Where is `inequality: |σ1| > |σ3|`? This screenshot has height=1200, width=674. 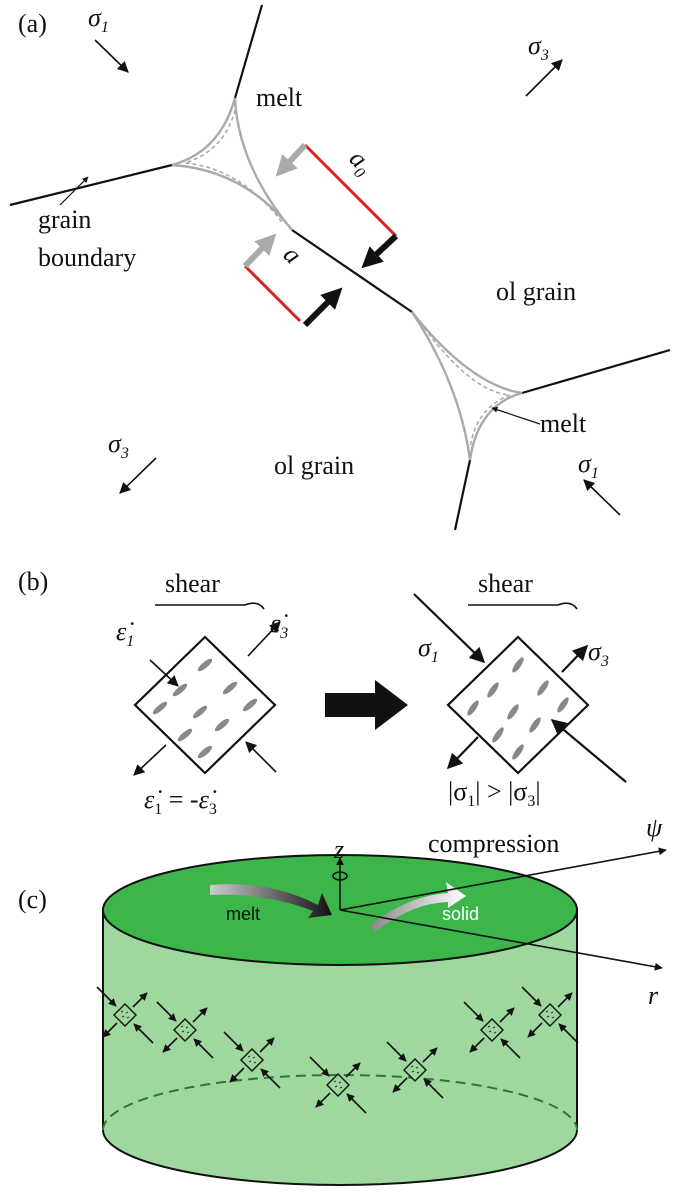 inequality: |σ1| > |σ3| is located at coordinates (494, 793).